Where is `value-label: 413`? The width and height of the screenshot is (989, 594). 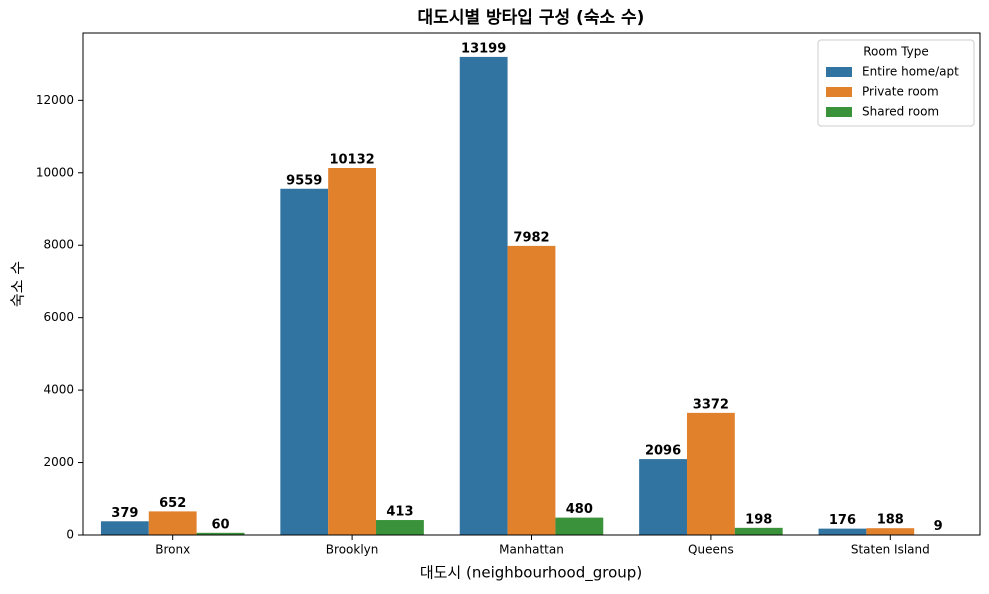
value-label: 413 is located at coordinates (399, 512).